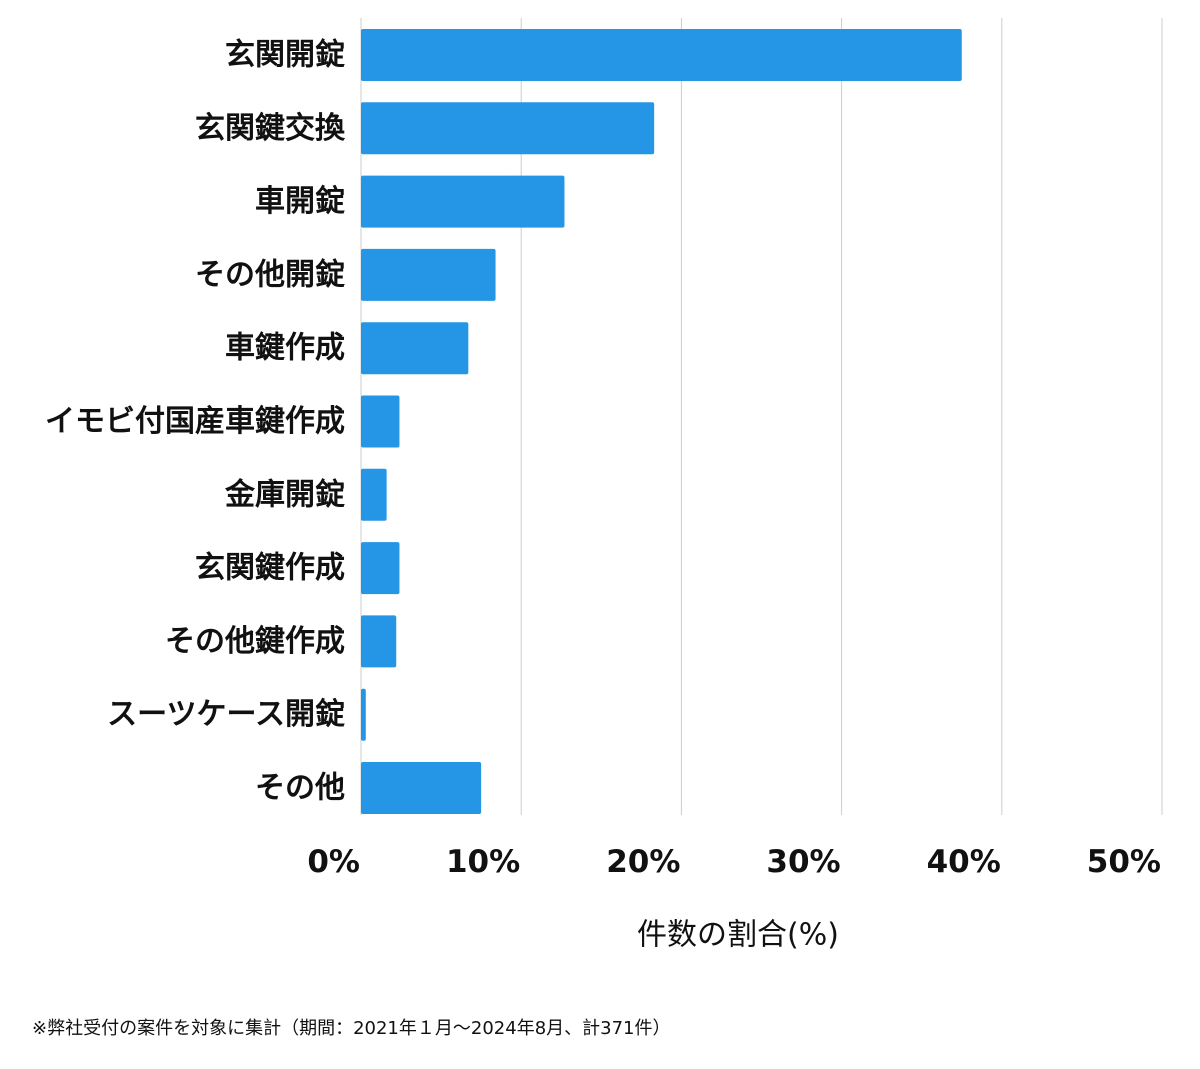 Image resolution: width=1200 pixels, height=1069 pixels. Describe the element at coordinates (284, 494) in the screenshot. I see `category-label-6: 金庫開錠` at that location.